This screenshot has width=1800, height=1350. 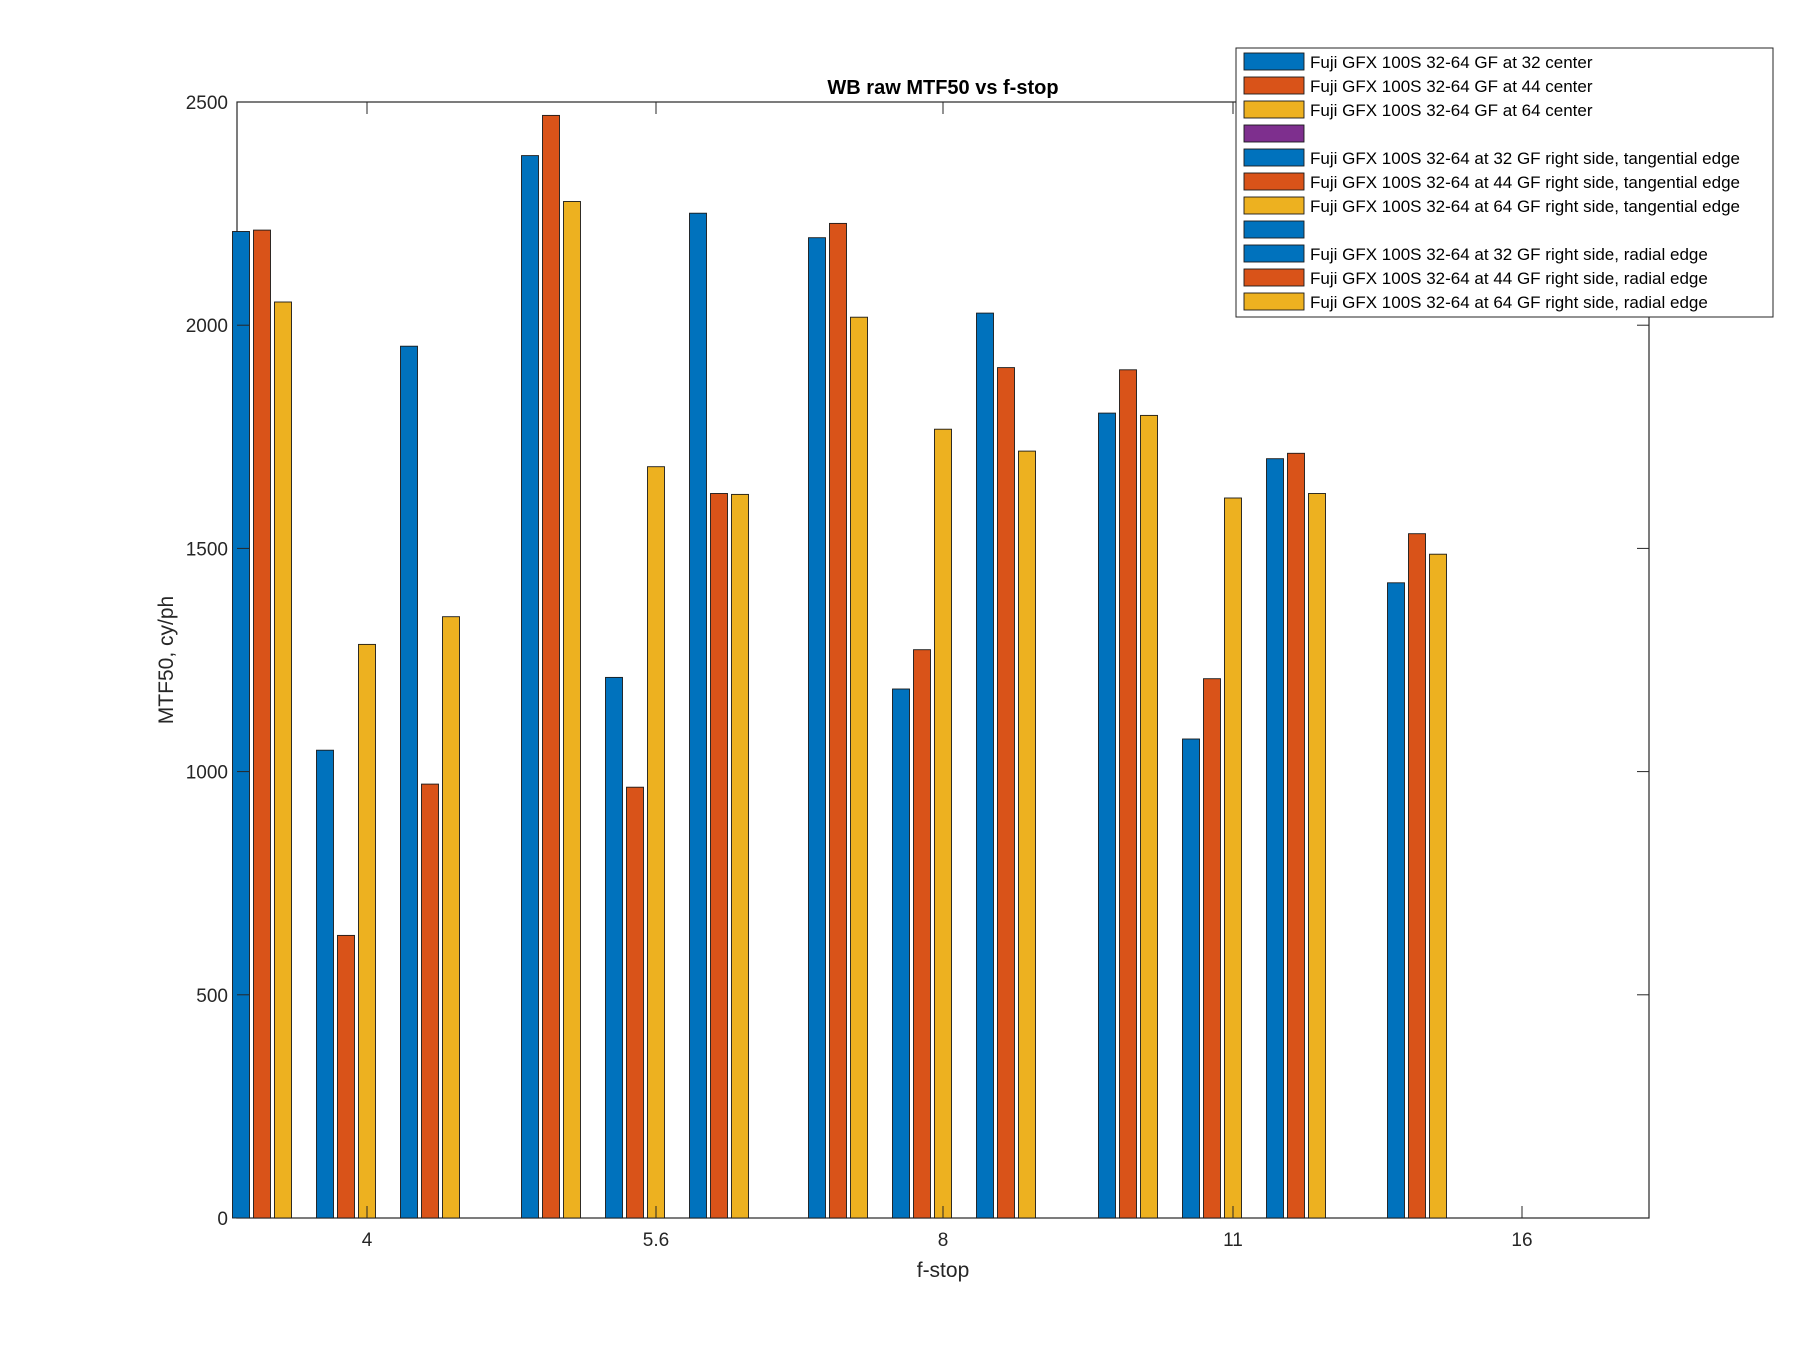 What do you see at coordinates (817, 728) in the screenshot?
I see `bar-8-center-series-a` at bounding box center [817, 728].